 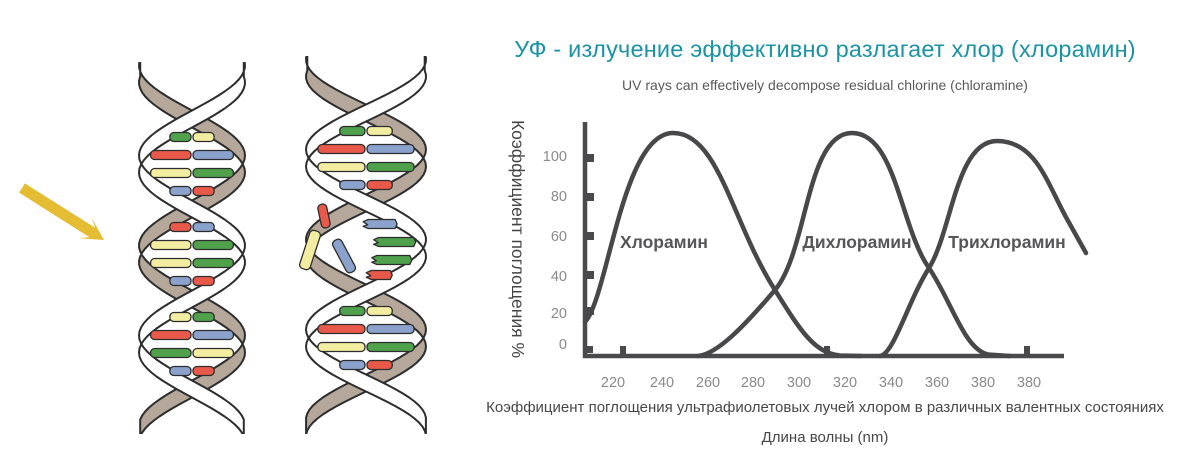 I want to click on x-tick-label: 300, so click(x=799, y=382).